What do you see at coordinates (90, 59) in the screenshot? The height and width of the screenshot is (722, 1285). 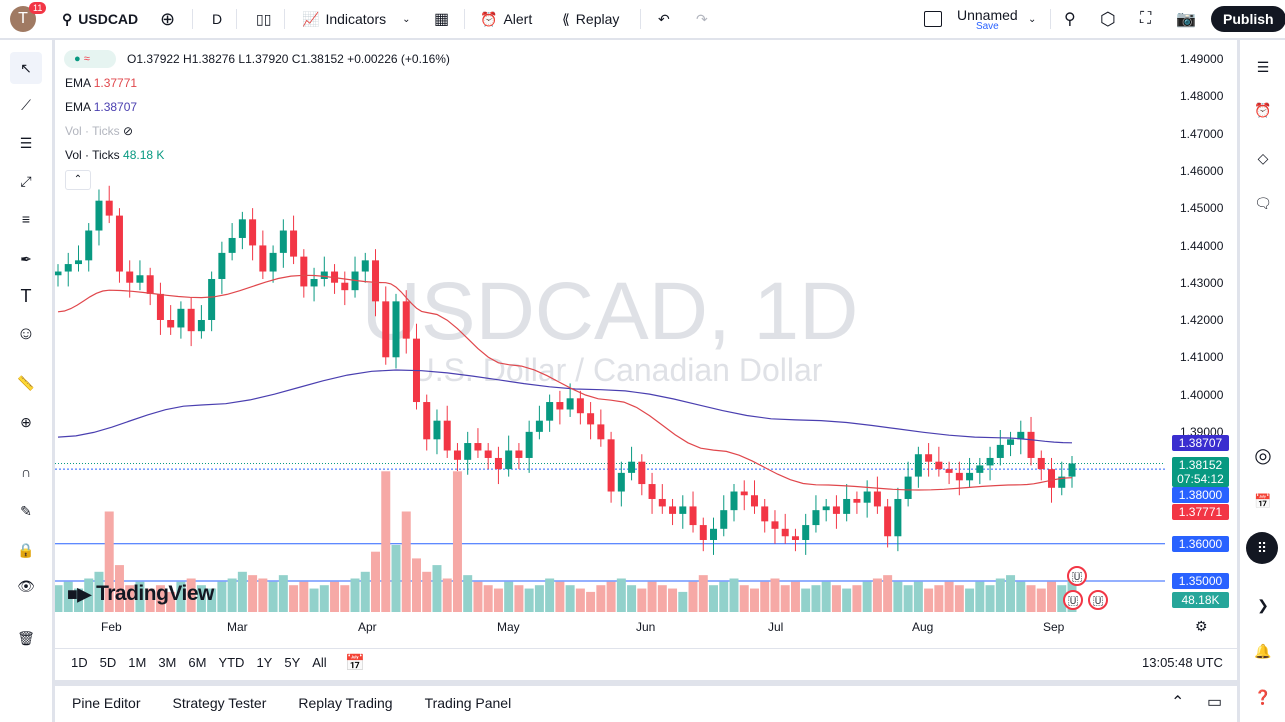 I see `market-status: ● ≈` at bounding box center [90, 59].